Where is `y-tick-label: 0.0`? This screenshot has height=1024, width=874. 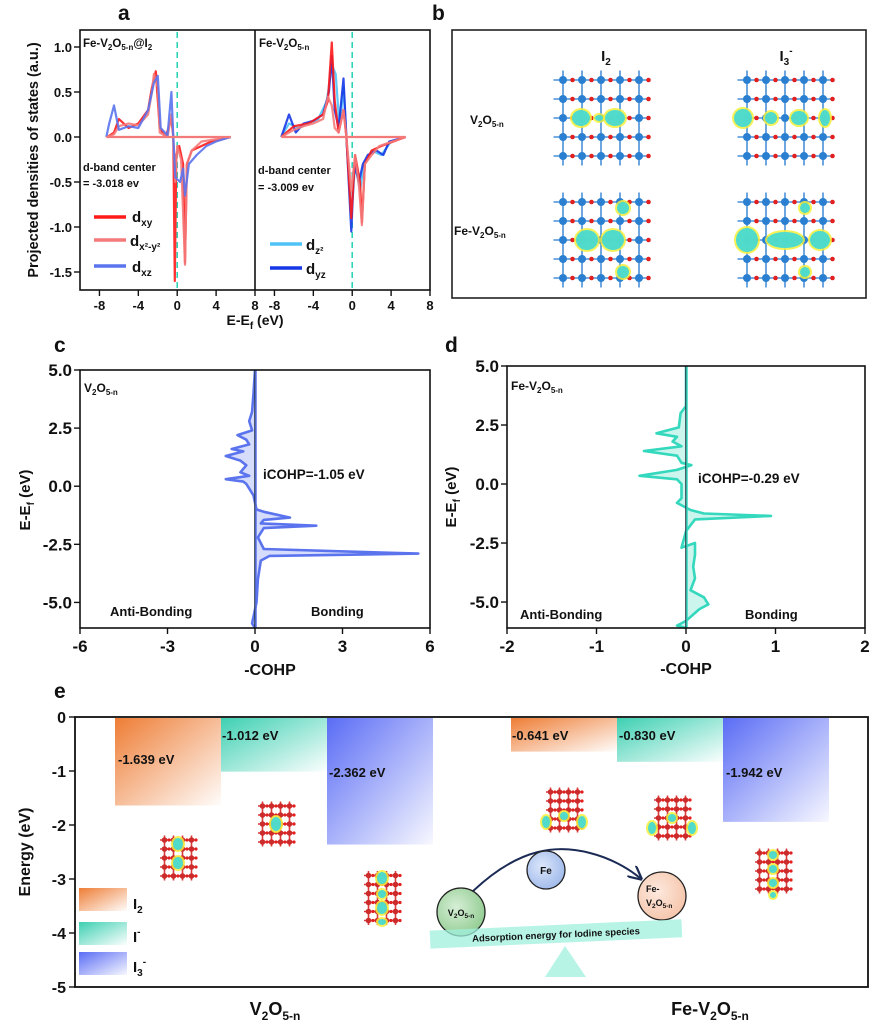 y-tick-label: 0.0 is located at coordinates (487, 484).